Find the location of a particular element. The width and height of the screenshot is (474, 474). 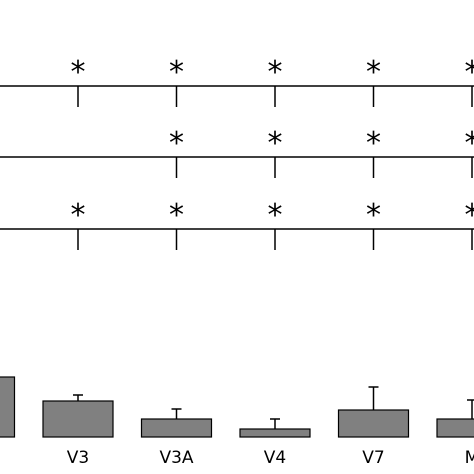

x-tick-label: V7 is located at coordinates (373, 458).